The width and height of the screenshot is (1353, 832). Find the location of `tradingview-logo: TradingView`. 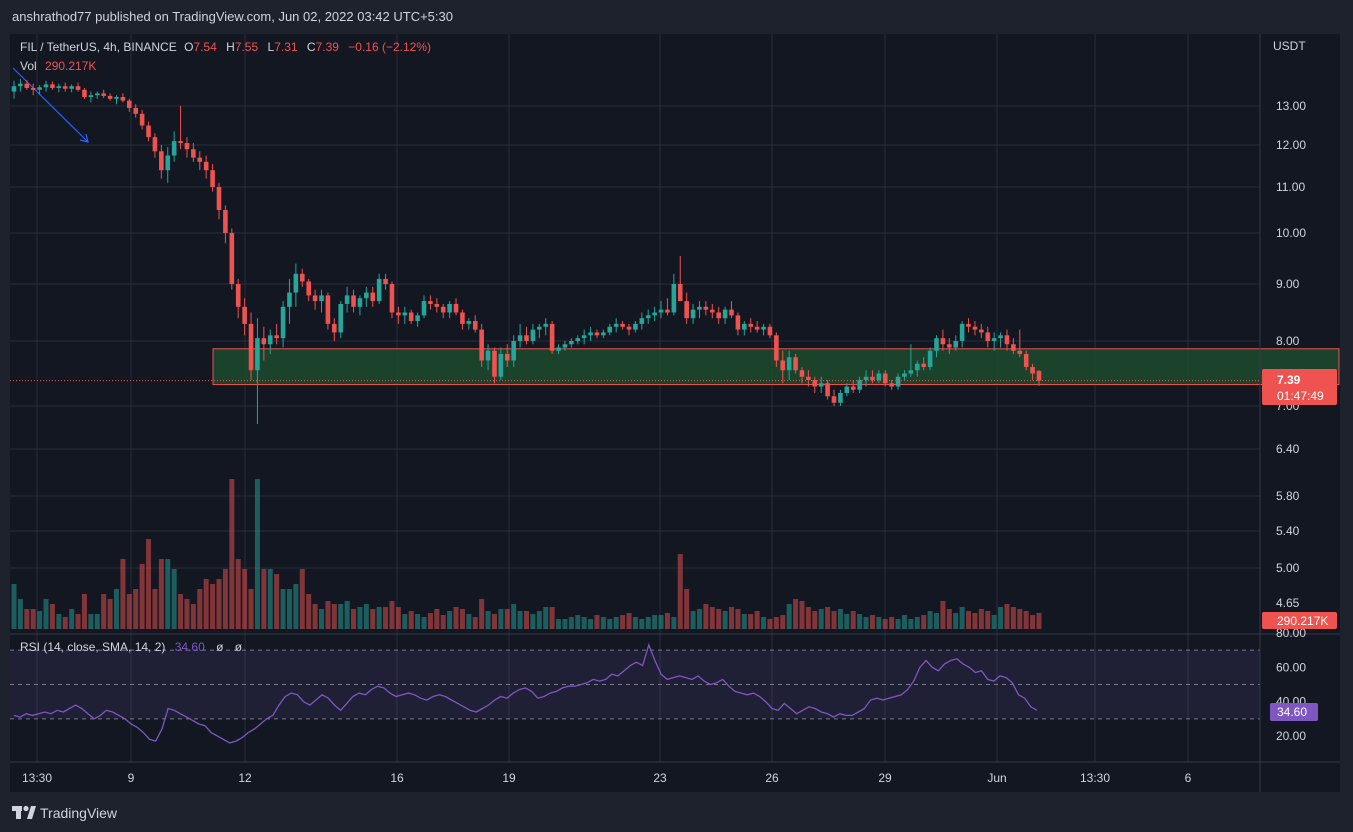

tradingview-logo: TradingView is located at coordinates (65, 813).